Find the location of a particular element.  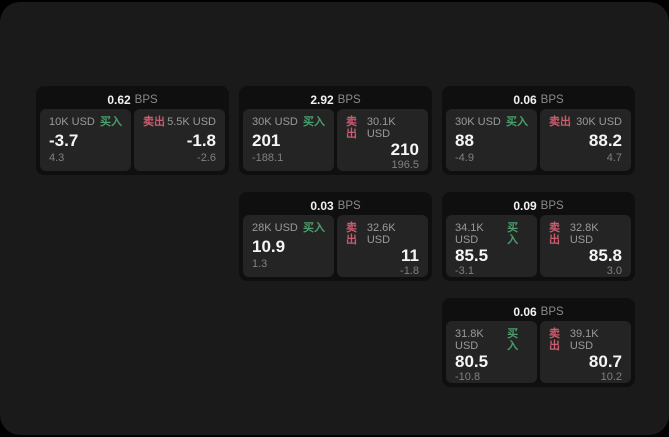

buy-label-row: 34.1K USD 买入 is located at coordinates (491, 234).